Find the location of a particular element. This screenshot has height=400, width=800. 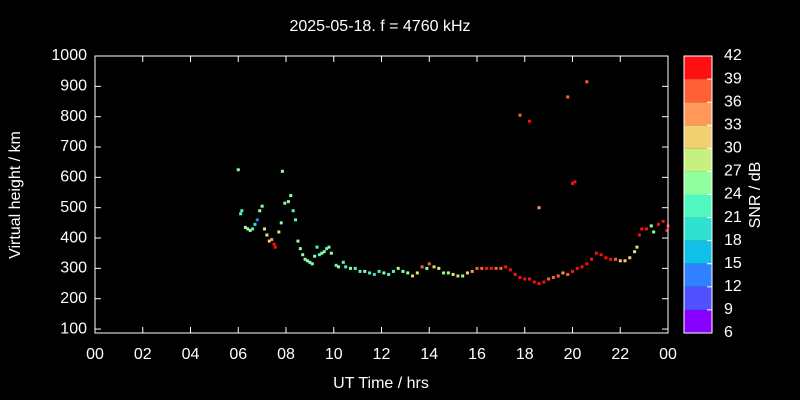

chart-title: 2025-05-18. f = 4760 kHz is located at coordinates (379, 26).